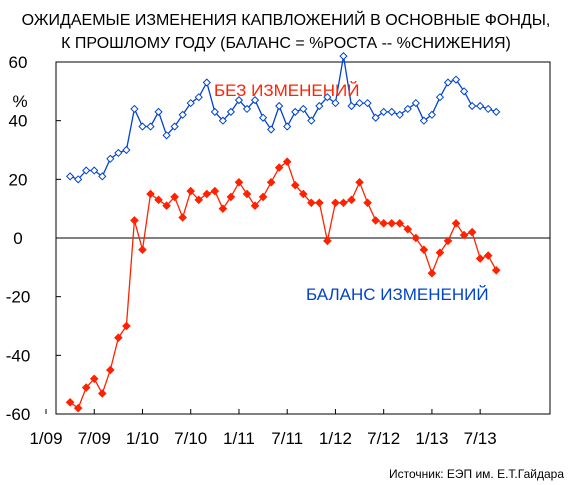 The image size is (570, 485). I want to click on y-tick-label: 40, so click(18, 121).